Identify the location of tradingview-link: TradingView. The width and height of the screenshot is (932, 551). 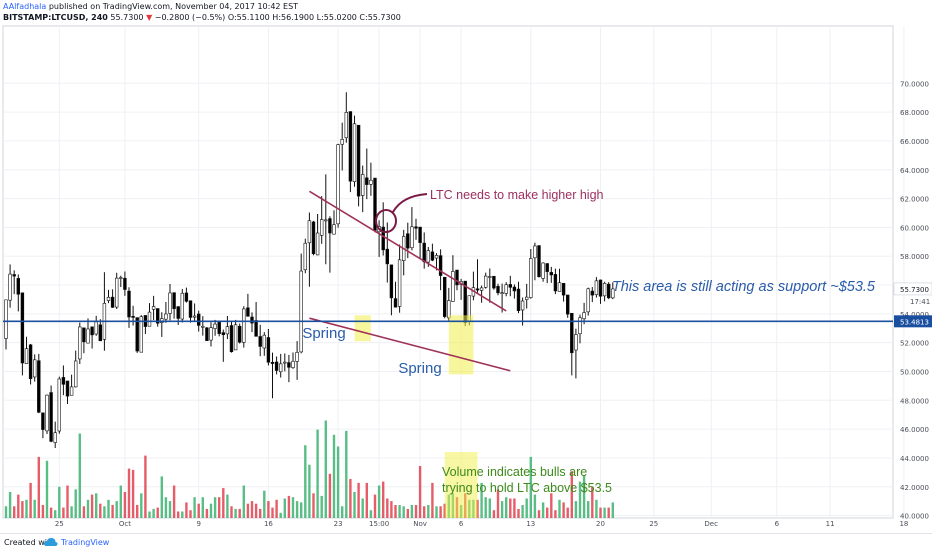
(85, 542).